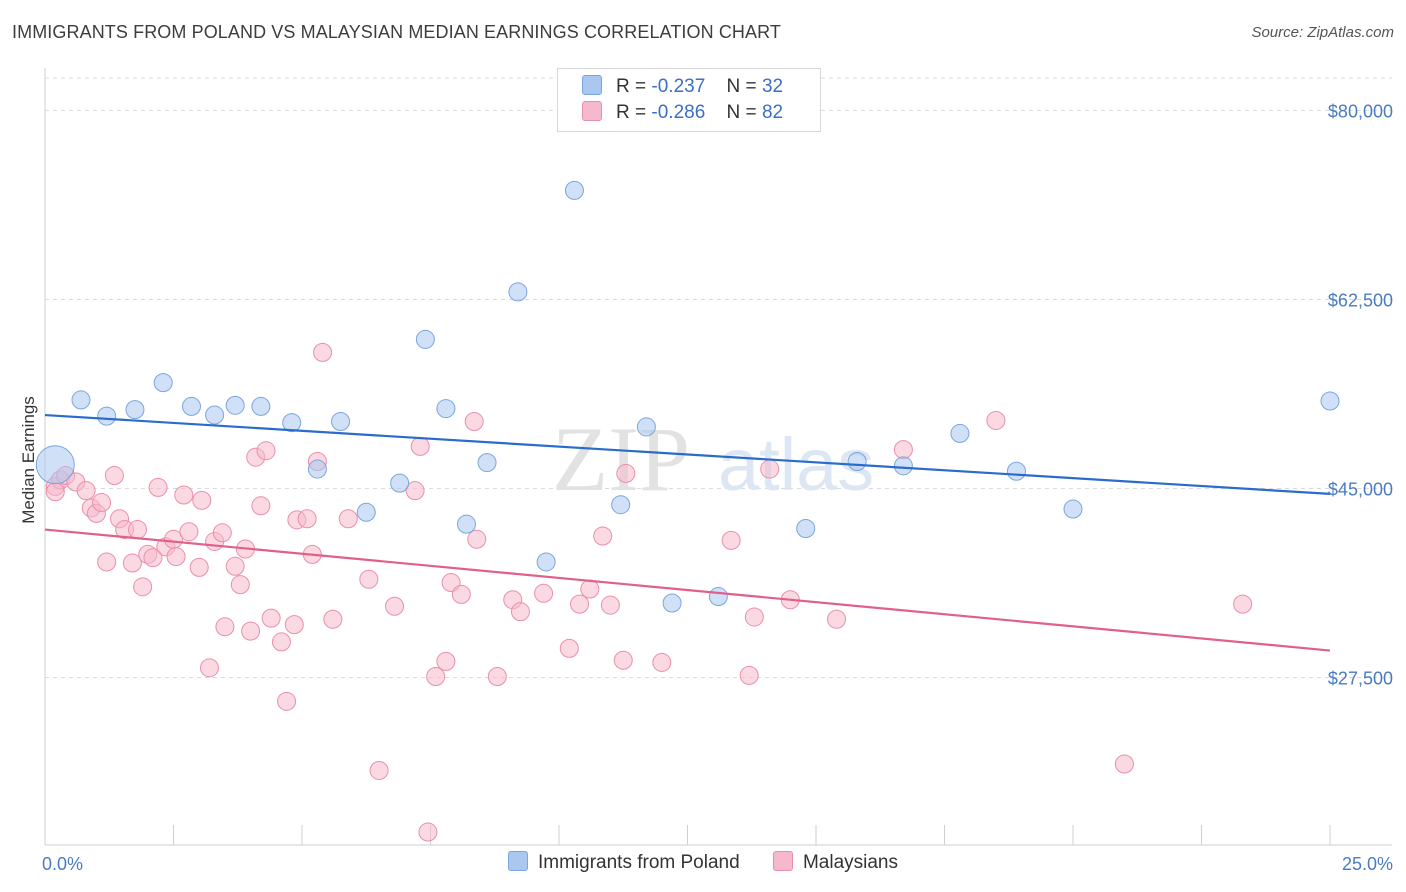 This screenshot has width=1406, height=892. What do you see at coordinates (638, 862) in the screenshot?
I see `legend-label-poland: Immigrants from Poland` at bounding box center [638, 862].